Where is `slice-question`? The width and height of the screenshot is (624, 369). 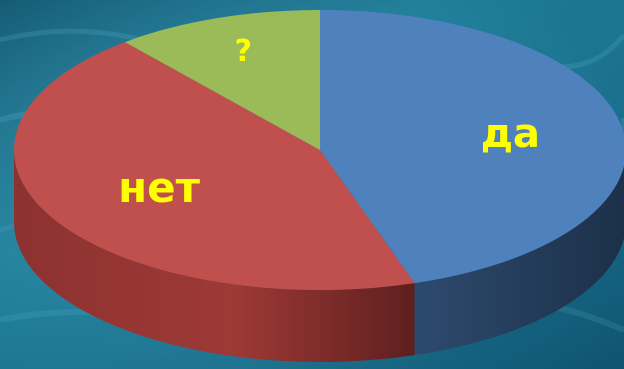 slice-question is located at coordinates (222, 79).